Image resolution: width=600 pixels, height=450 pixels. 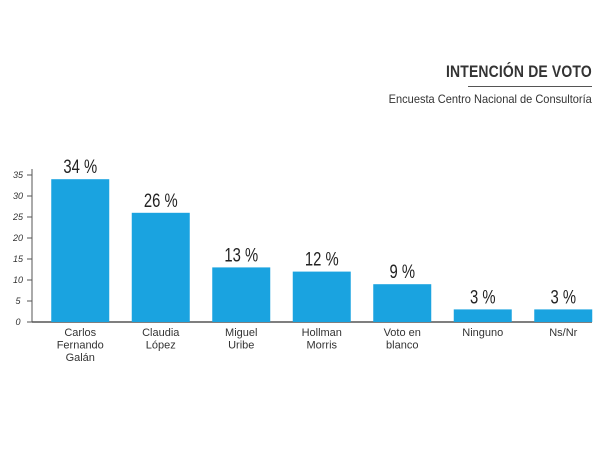 I want to click on x-category-label: Ns/Nr, so click(x=563, y=333).